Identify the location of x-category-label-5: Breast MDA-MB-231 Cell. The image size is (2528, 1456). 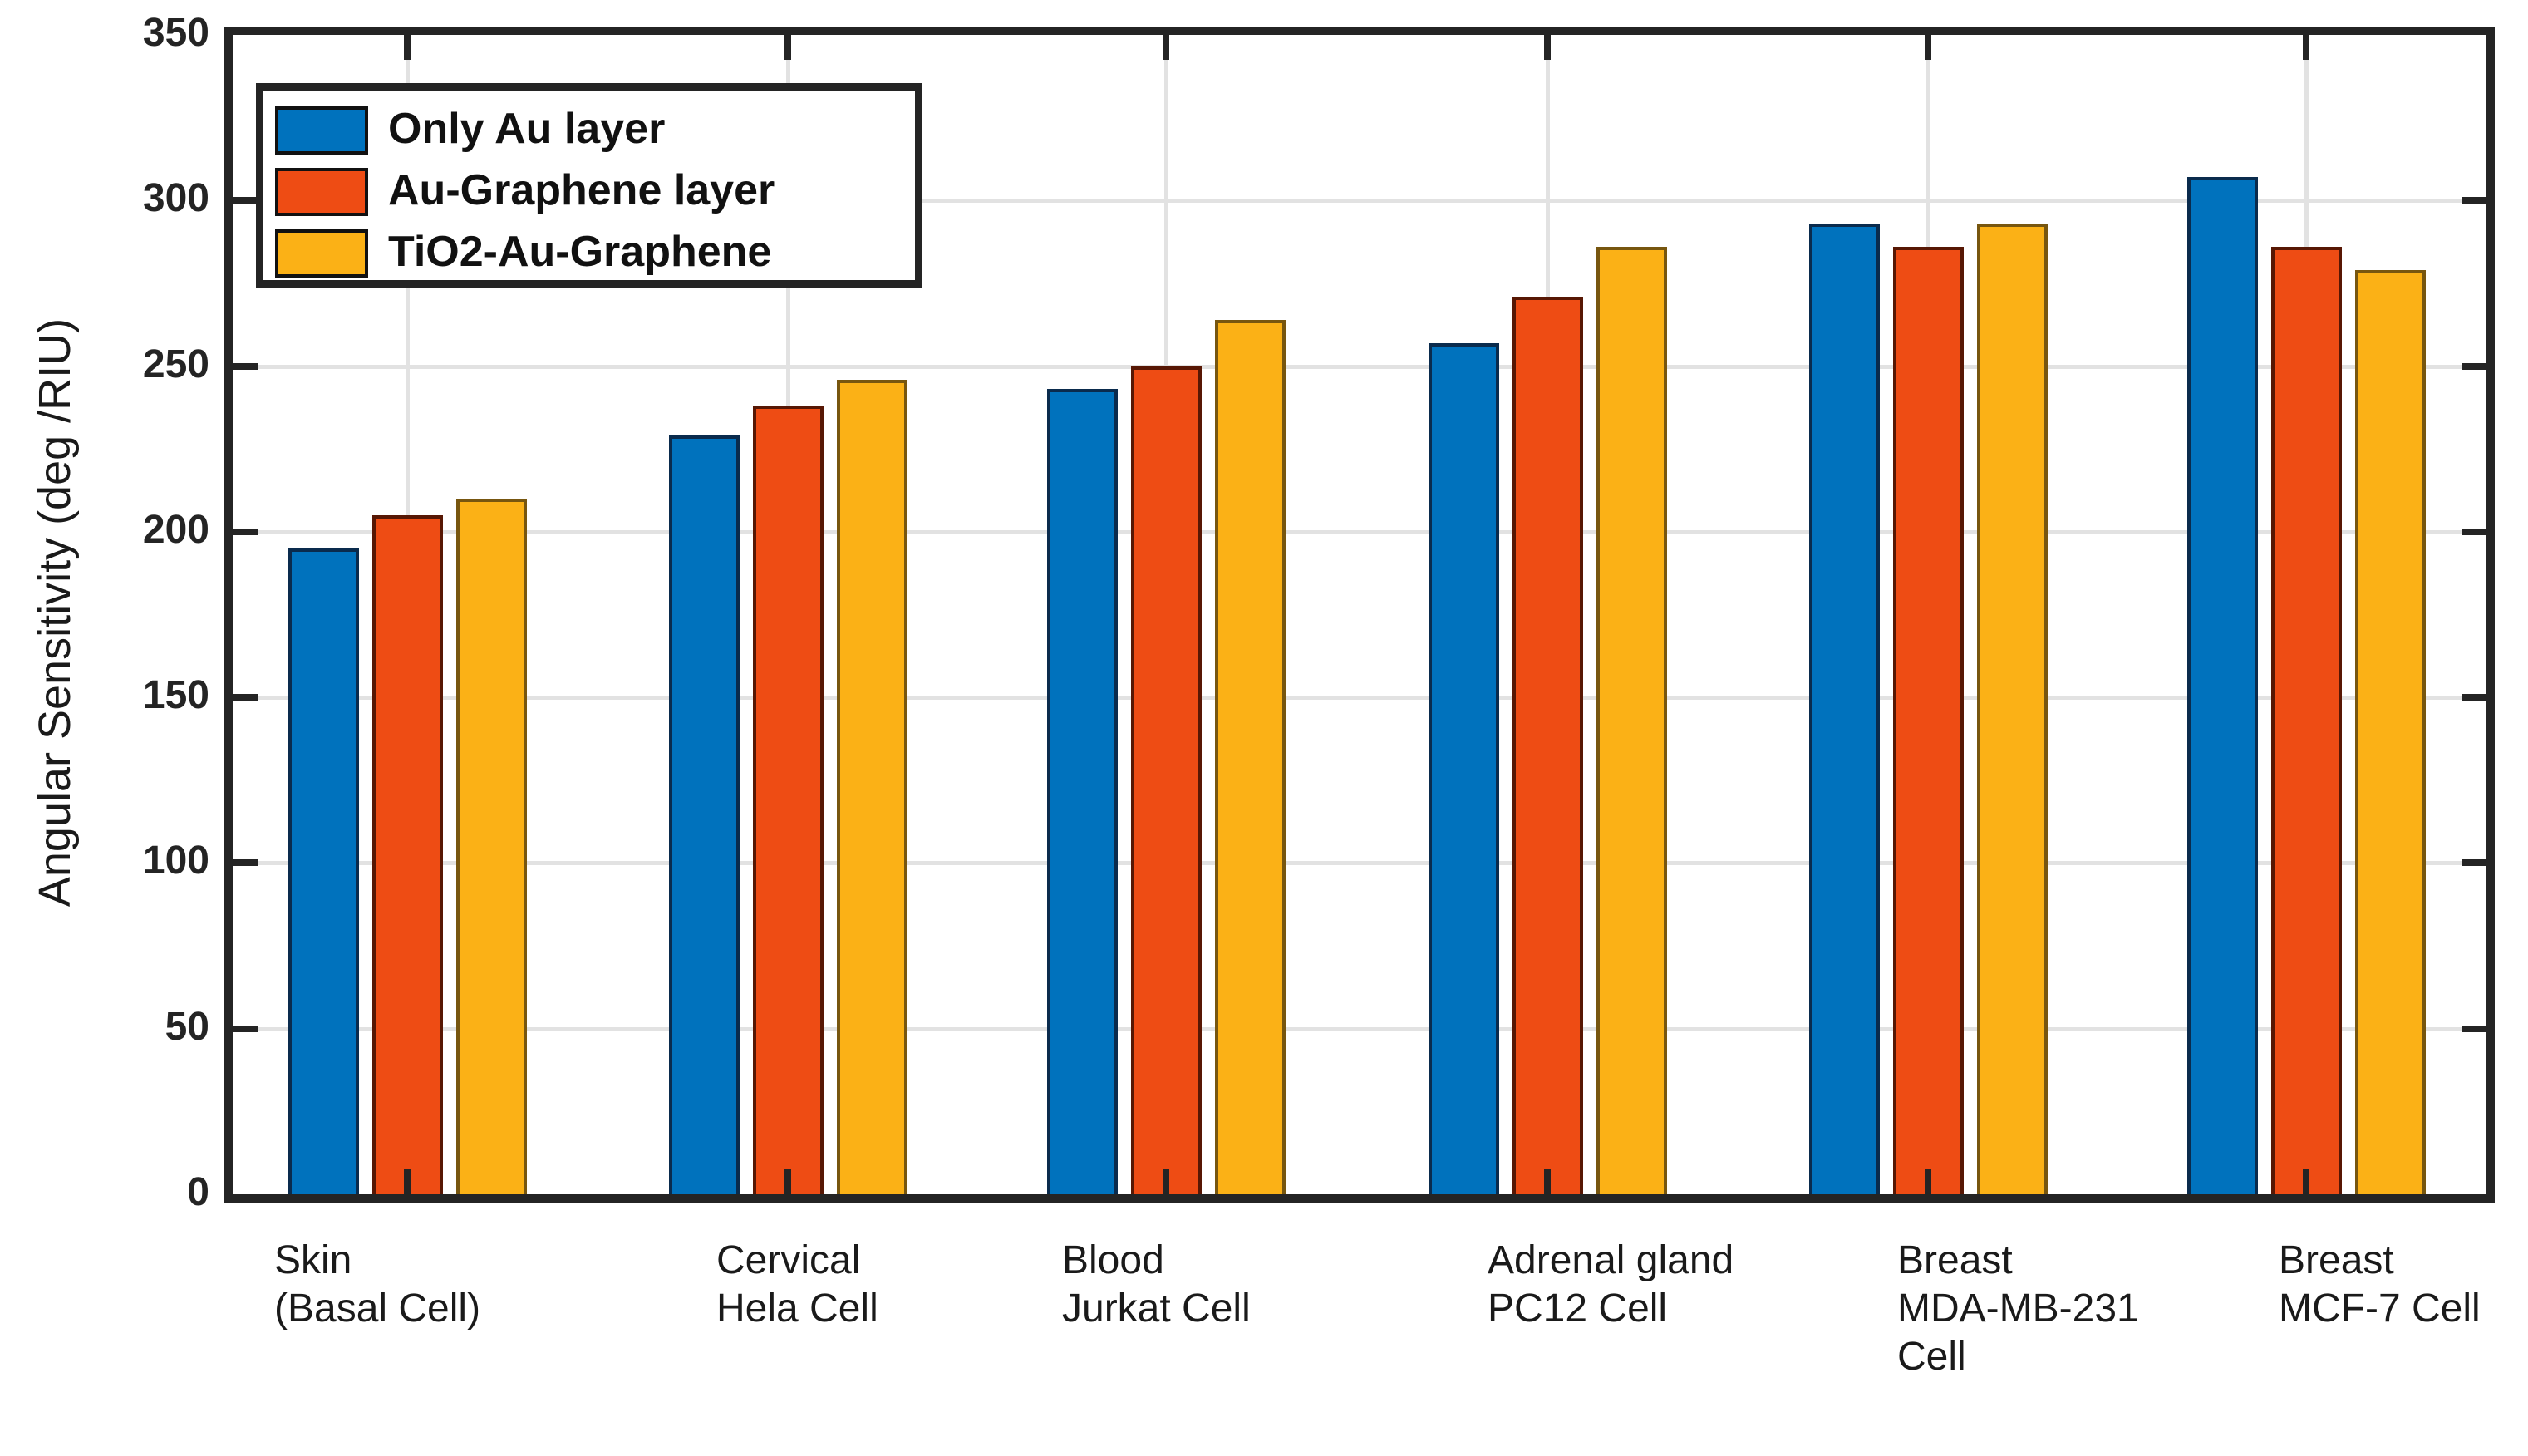
(2018, 1309).